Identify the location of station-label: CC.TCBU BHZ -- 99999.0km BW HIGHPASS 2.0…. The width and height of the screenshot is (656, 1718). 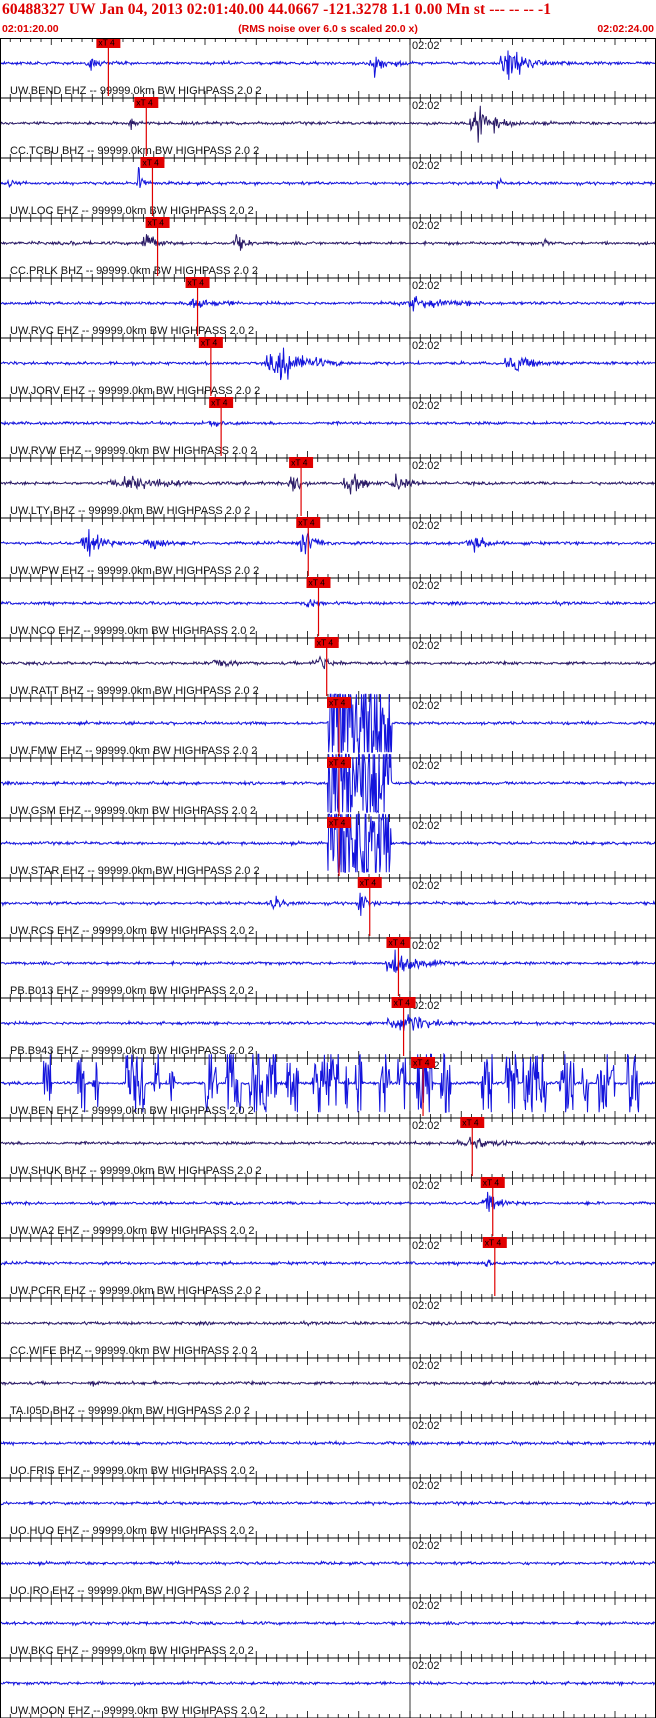
(134, 151).